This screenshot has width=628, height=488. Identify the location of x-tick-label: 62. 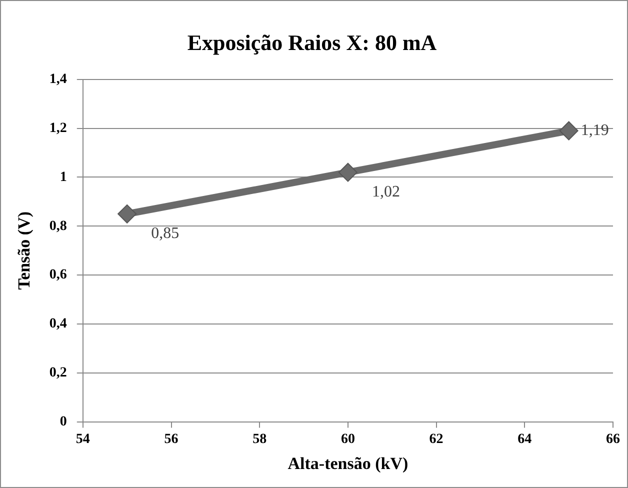
(436, 439).